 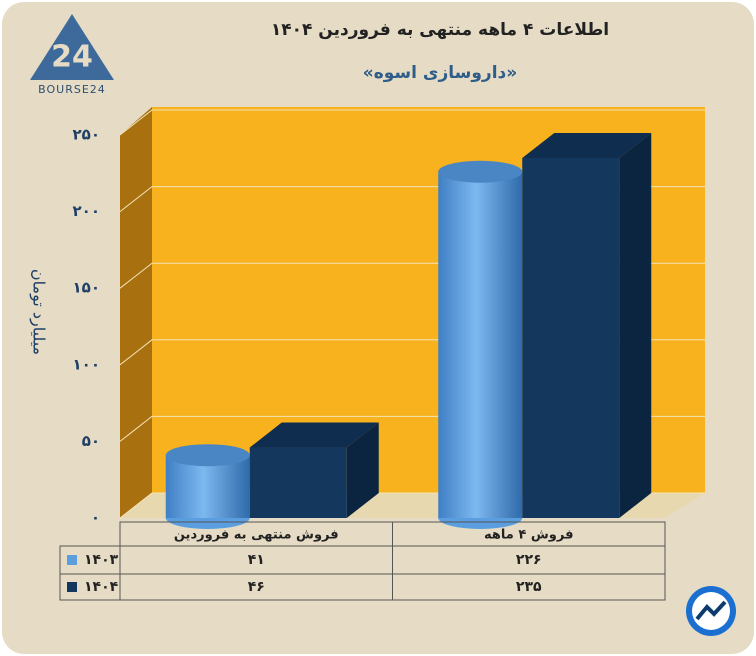 I want to click on legend-label: ۱۴۰۳, so click(x=101, y=560).